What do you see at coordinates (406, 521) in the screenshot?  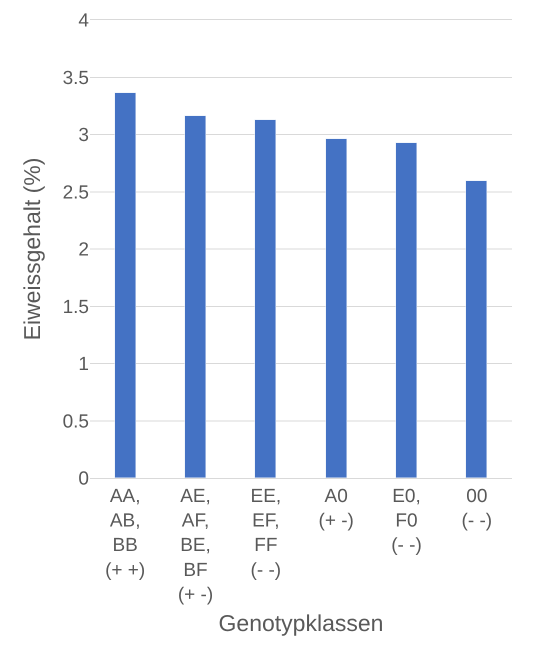 I see `x-tick-label: E0, F0 (- -)` at bounding box center [406, 521].